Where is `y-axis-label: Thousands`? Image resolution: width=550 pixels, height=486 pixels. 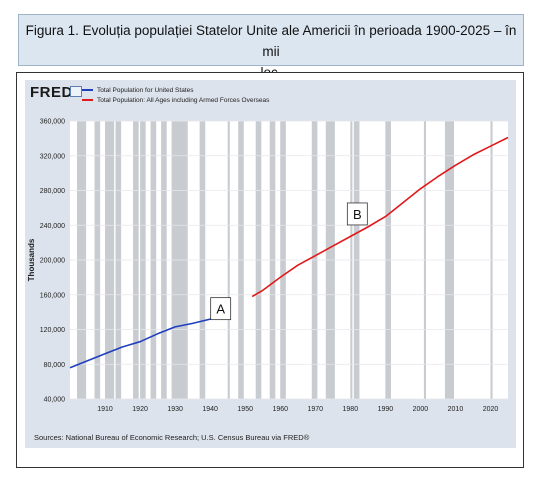
y-axis-label: Thousands is located at coordinates (31, 259).